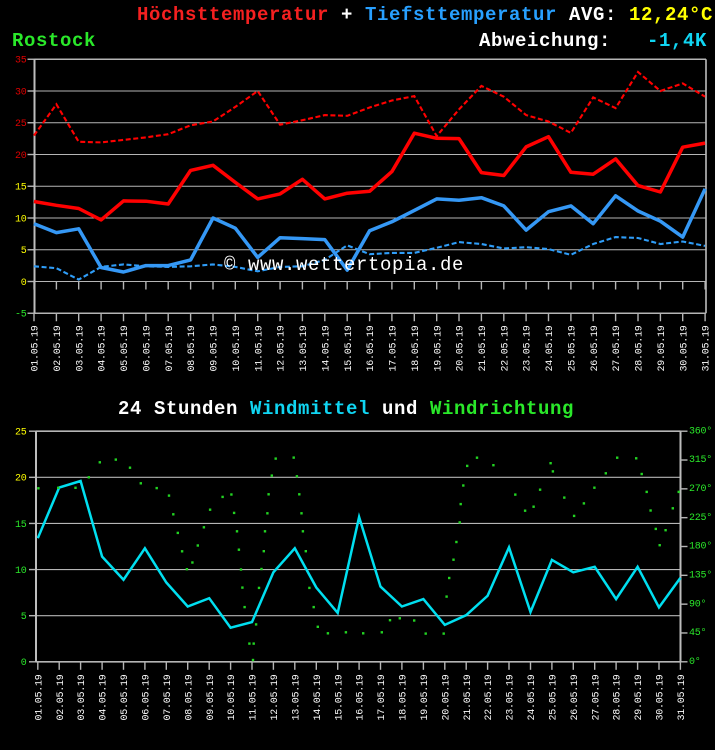 The image size is (715, 750). I want to click on svg-text: 35, so click(21, 61).